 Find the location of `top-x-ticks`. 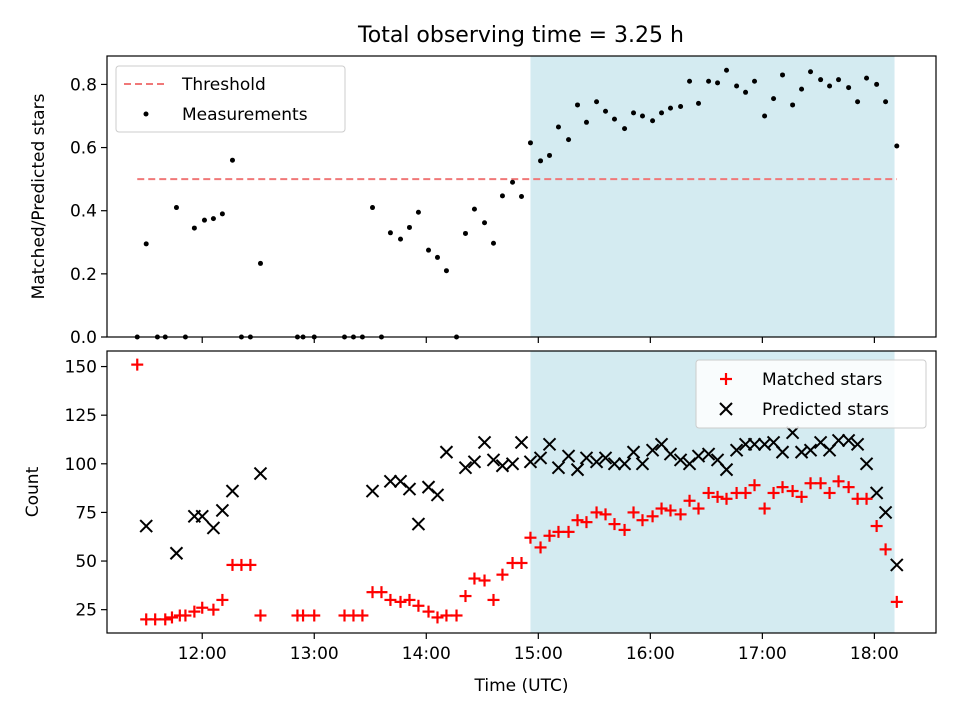

top-x-ticks is located at coordinates (538, 340).